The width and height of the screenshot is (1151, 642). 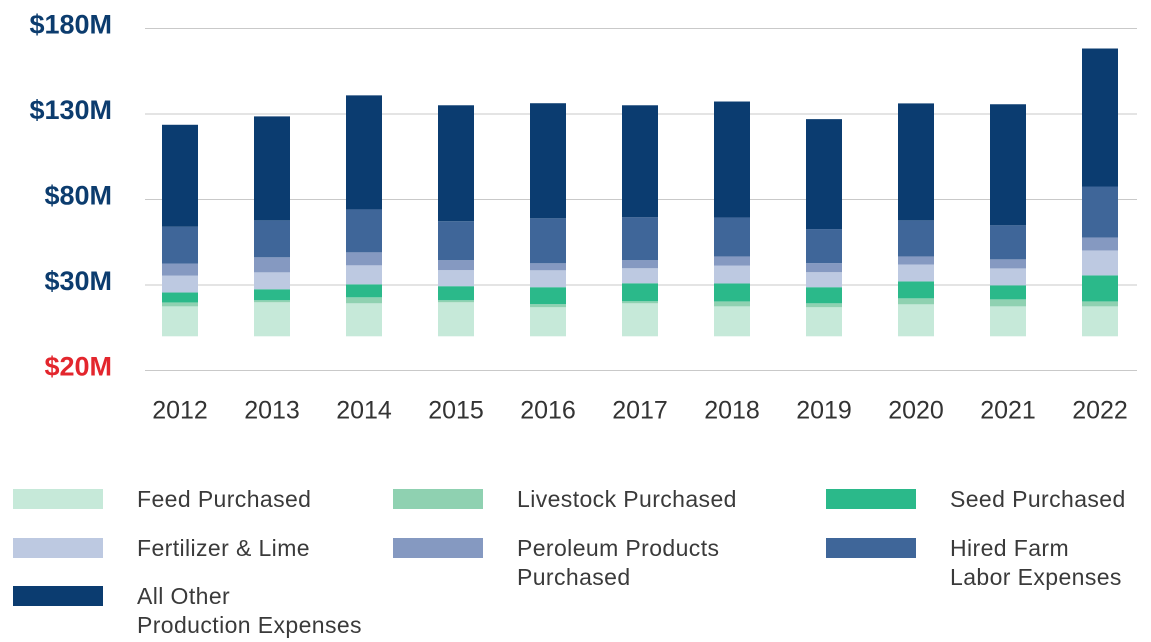 What do you see at coordinates (1036, 562) in the screenshot?
I see `legend-label: Hired Farm Labor Expenses` at bounding box center [1036, 562].